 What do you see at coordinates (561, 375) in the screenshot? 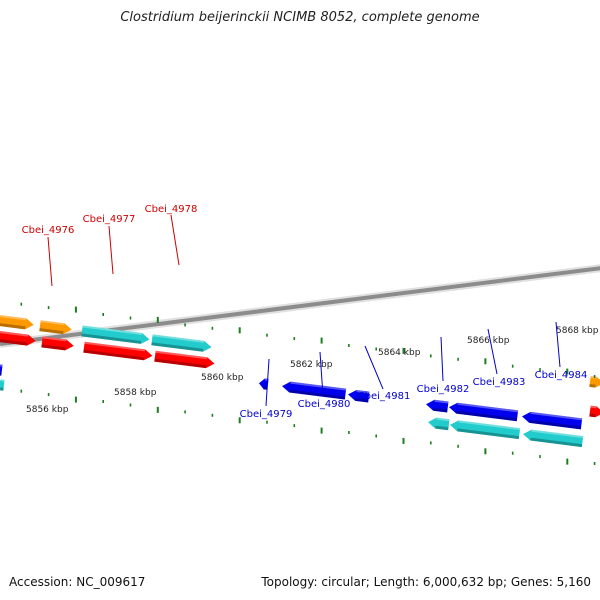
I see `gene-label: Cbei_4984` at bounding box center [561, 375].